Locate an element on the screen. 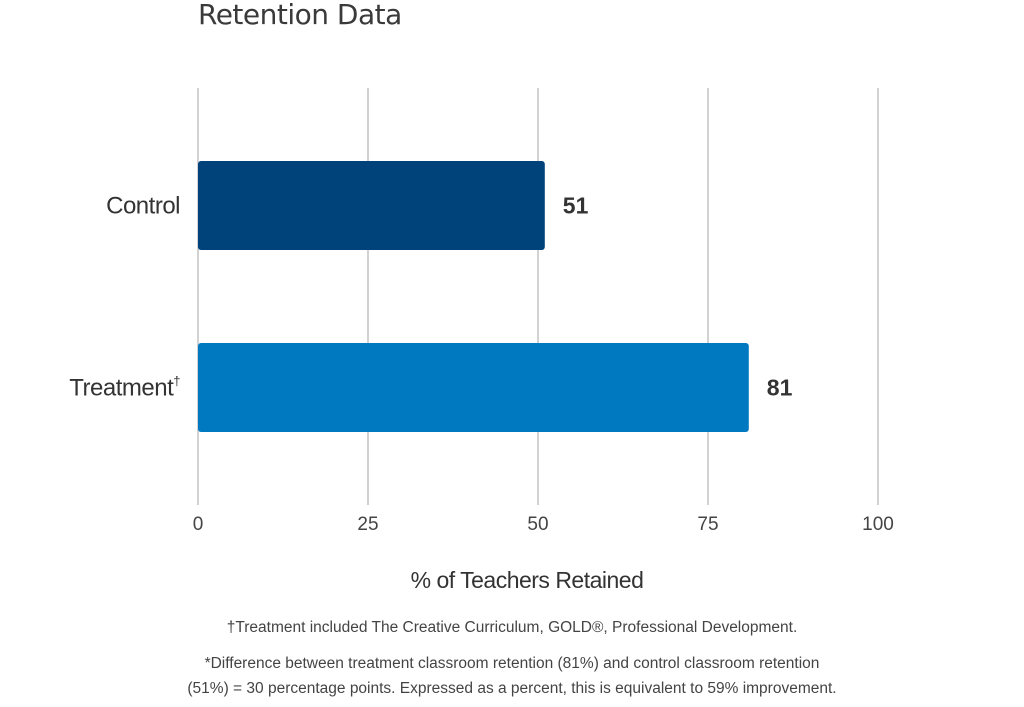  bar-treatment is located at coordinates (473, 387).